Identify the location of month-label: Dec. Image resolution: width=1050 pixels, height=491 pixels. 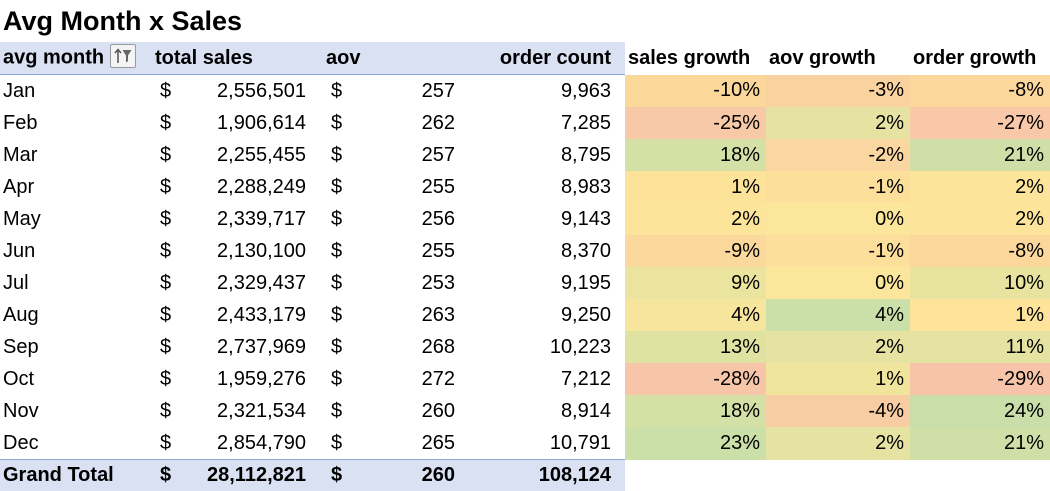
(21, 443).